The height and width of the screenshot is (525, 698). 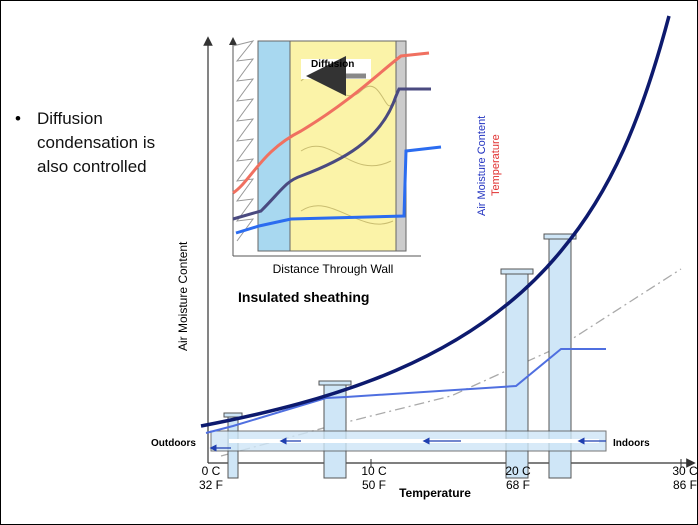 I want to click on legend-temperature: Temperature, so click(x=496, y=165).